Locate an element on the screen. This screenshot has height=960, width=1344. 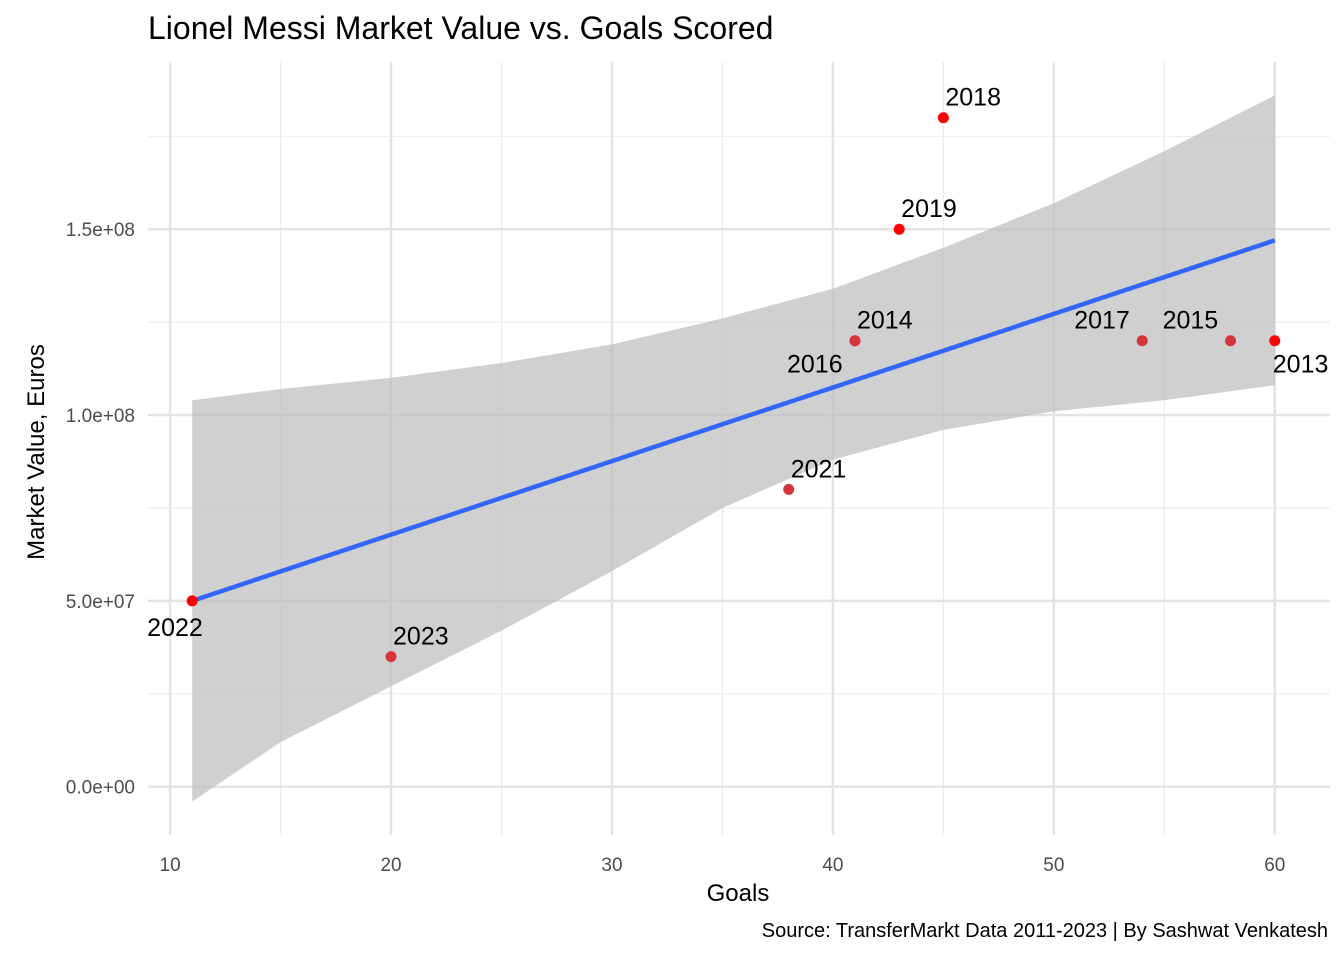
point-label-2018: 2018 is located at coordinates (973, 98).